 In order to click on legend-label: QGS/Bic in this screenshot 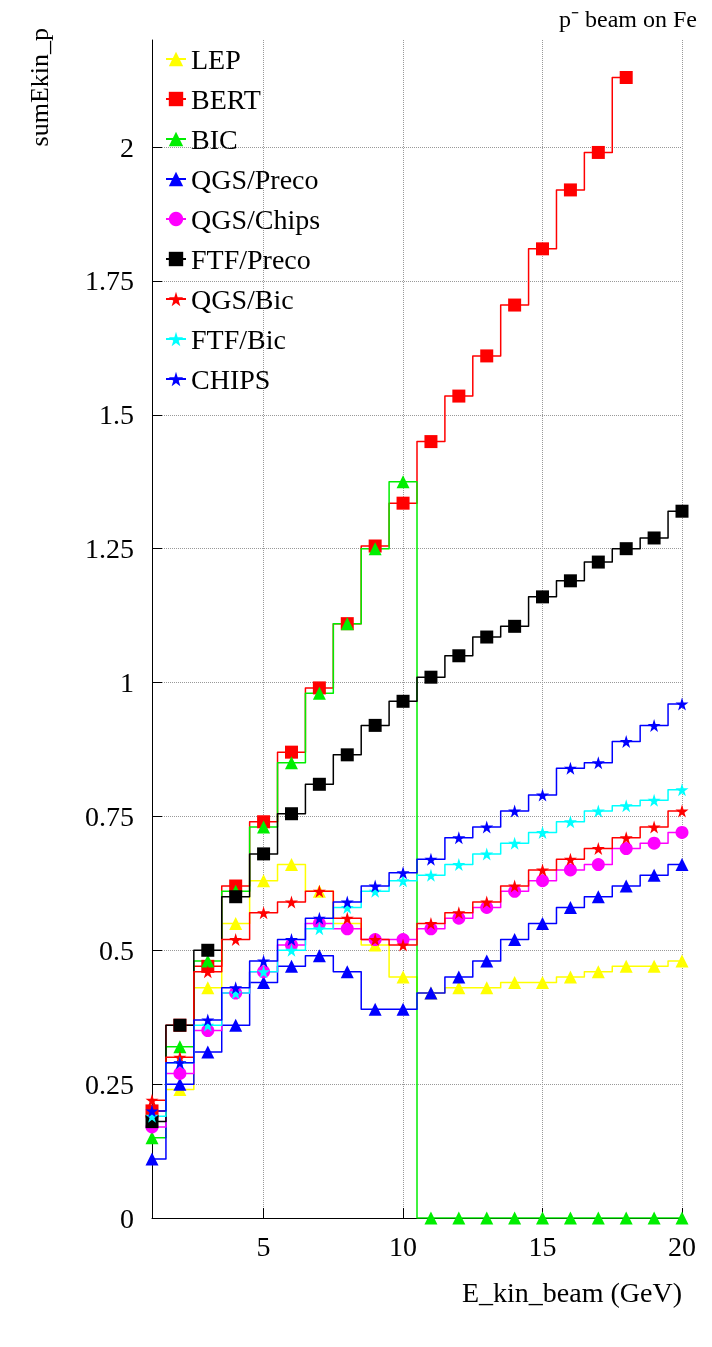, I will do `click(242, 299)`.